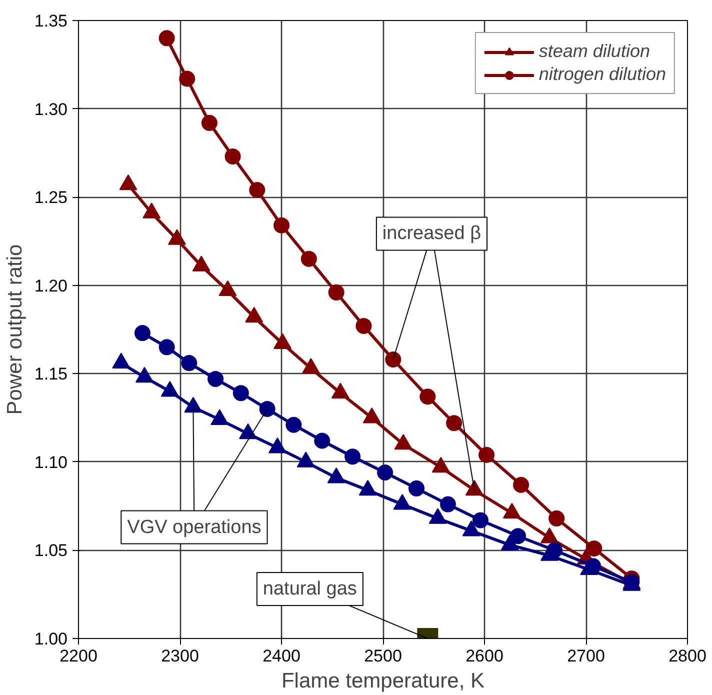  I want to click on legend-label: steam dilution, so click(594, 51).